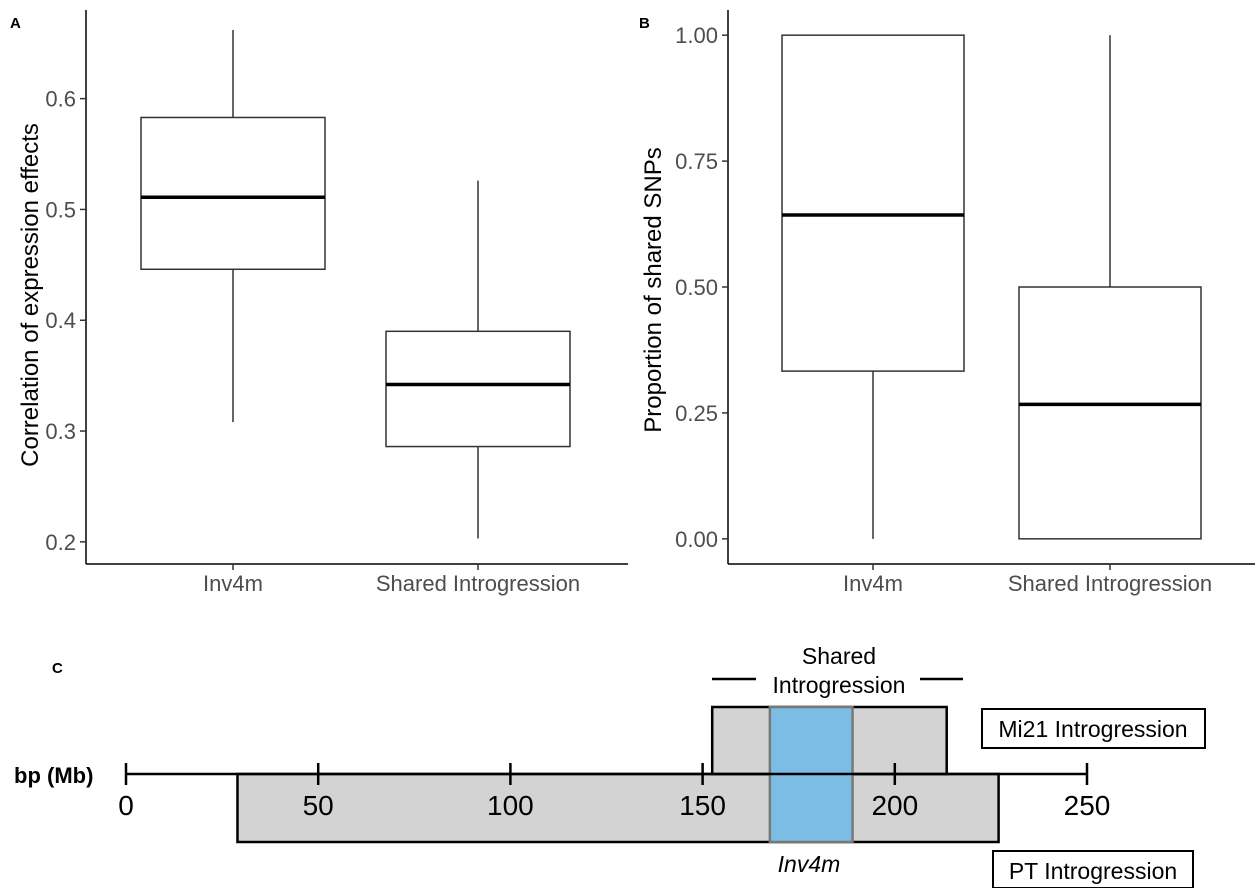 This screenshot has height=888, width=1259. I want to click on y-tick-label: 0.00, so click(696, 539).